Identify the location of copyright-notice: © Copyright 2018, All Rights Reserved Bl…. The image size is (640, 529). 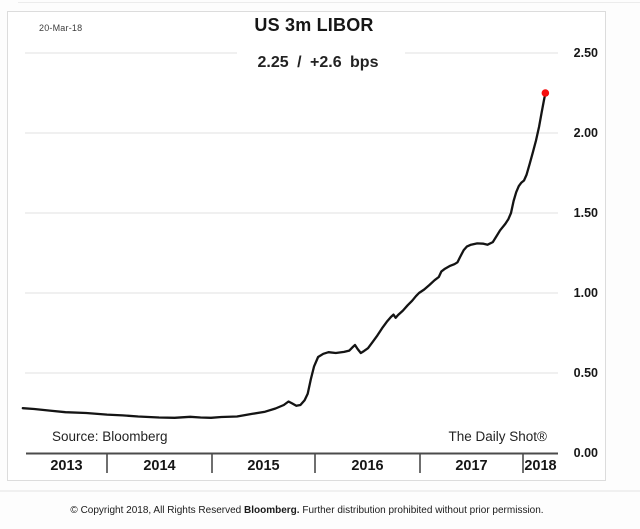
(307, 510).